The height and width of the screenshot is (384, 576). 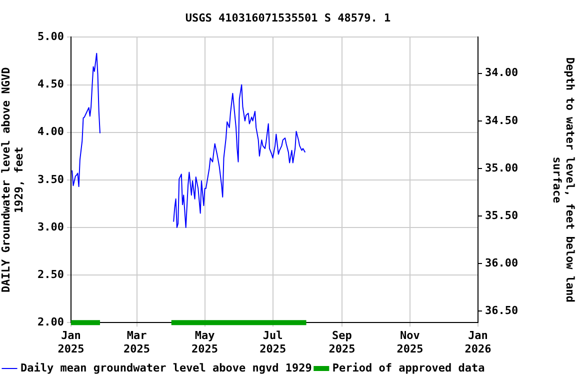 I want to click on x-tick-label: Jul 2025, so click(x=273, y=342).